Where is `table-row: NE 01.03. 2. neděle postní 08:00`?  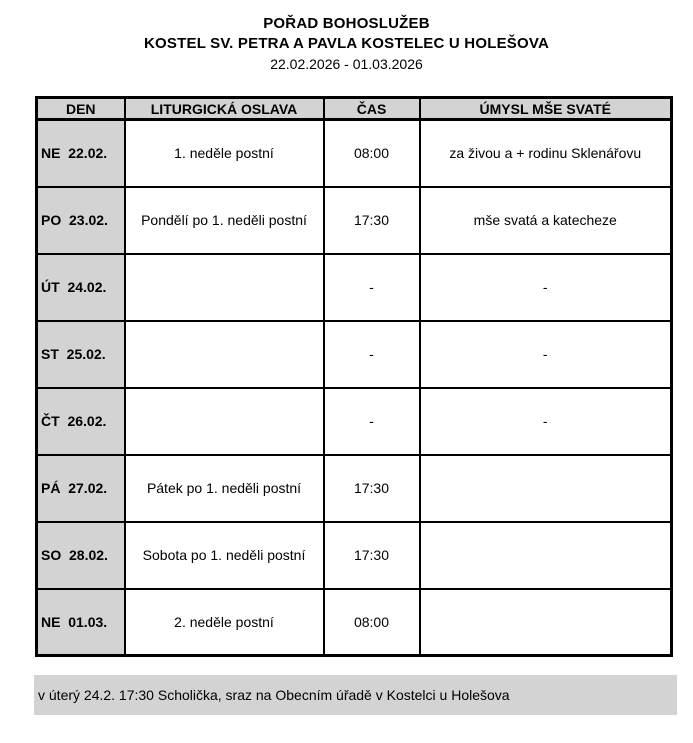 table-row: NE 01.03. 2. neděle postní 08:00 is located at coordinates (354, 622).